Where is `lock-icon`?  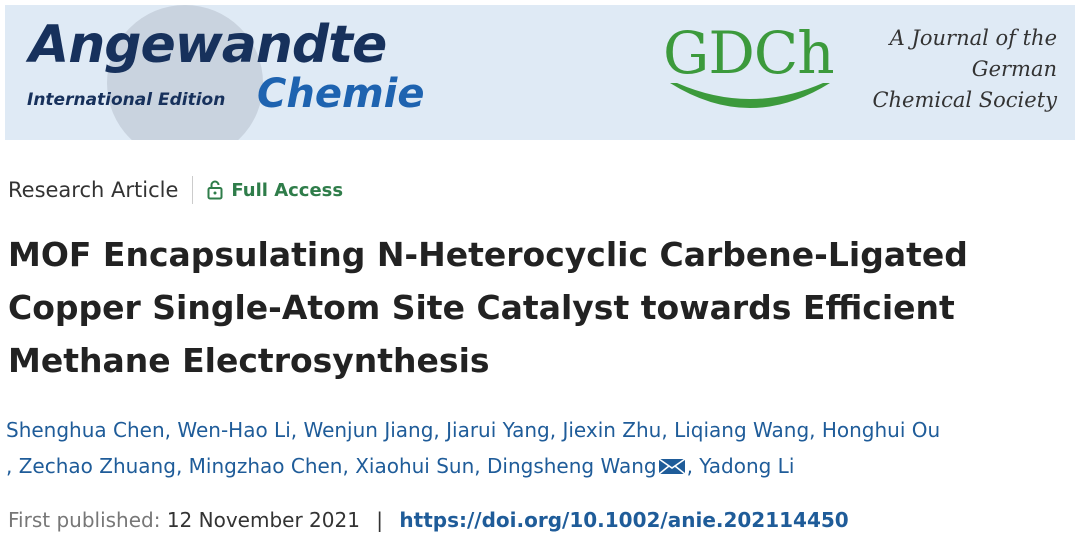
lock-icon is located at coordinates (215, 190).